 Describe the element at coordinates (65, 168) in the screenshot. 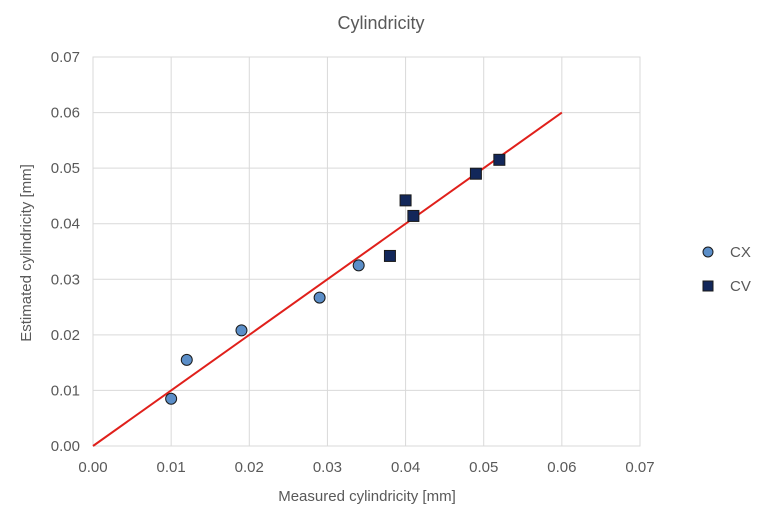

I see `y-tick-label: 0.05` at that location.